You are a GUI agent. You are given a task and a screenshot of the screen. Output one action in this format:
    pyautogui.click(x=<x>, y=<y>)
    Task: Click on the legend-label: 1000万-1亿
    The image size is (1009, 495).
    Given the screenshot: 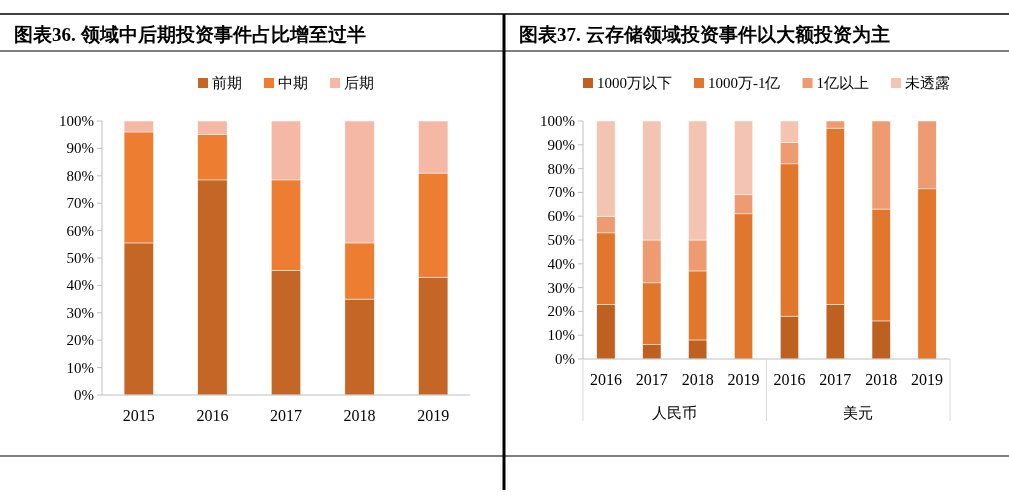 What is the action you would take?
    pyautogui.click(x=744, y=83)
    